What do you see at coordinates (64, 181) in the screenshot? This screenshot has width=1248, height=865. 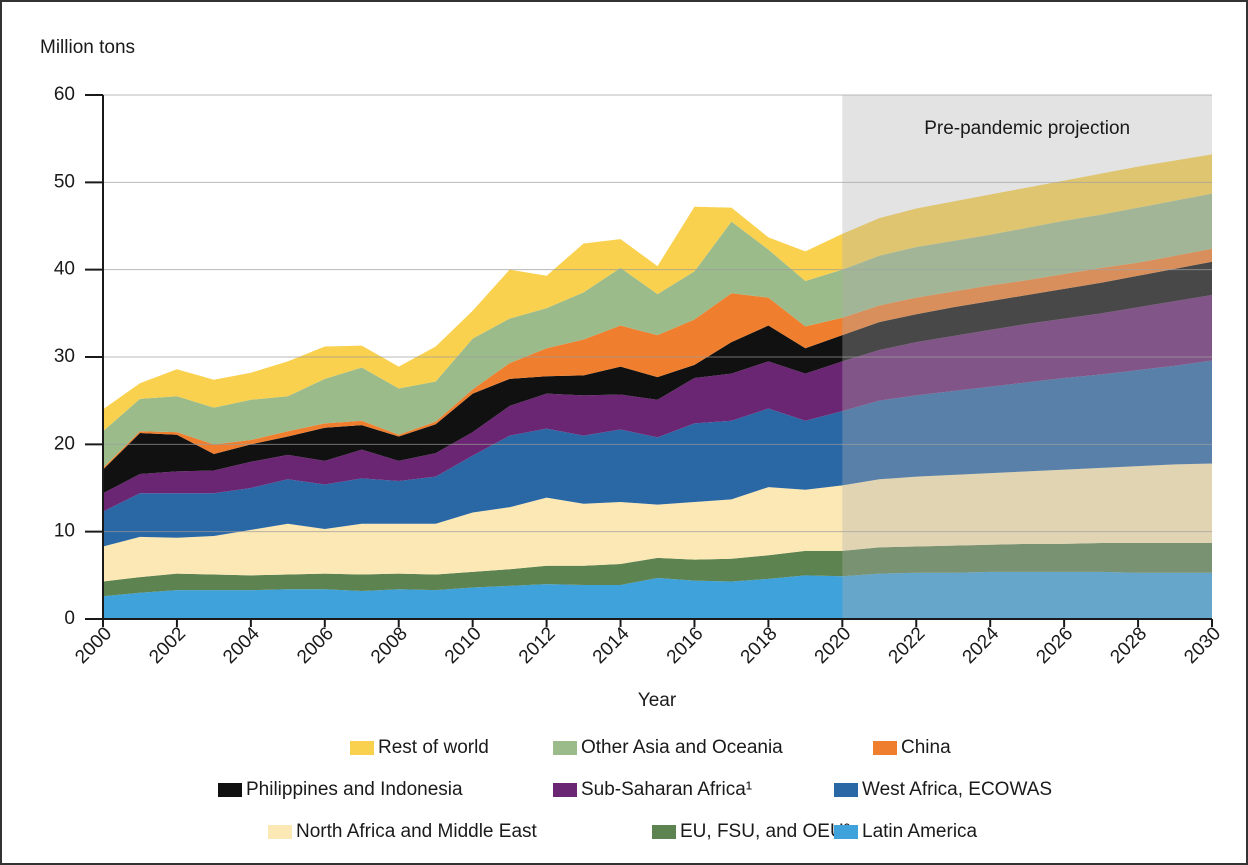 I see `y-tick-label: 50` at bounding box center [64, 181].